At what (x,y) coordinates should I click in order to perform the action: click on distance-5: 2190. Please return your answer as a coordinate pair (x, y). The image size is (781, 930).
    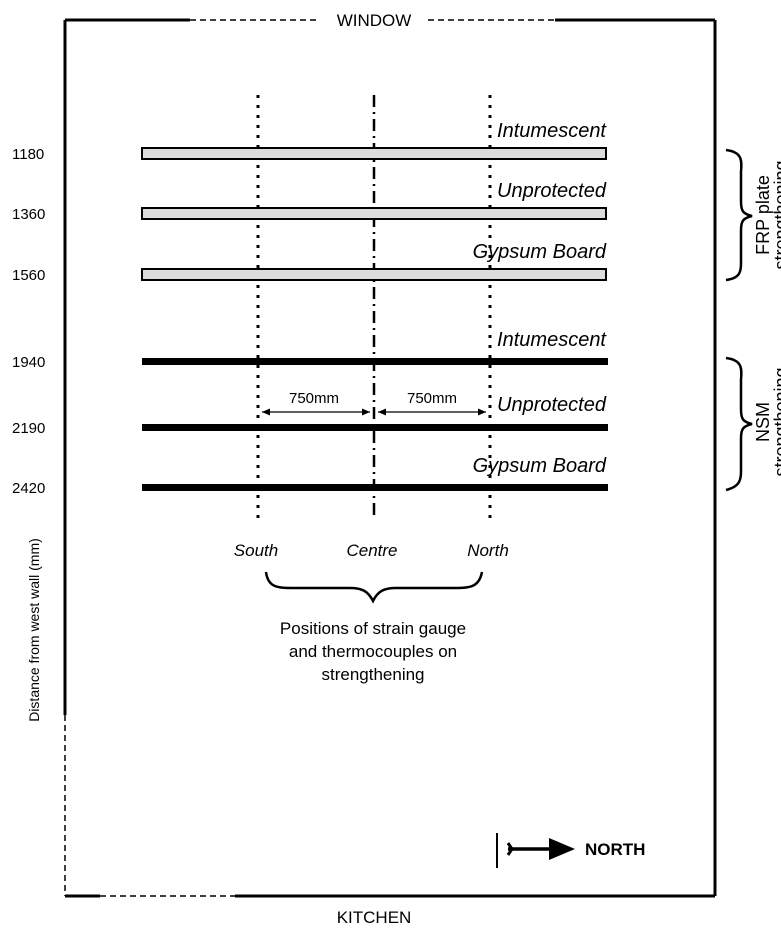
    Looking at the image, I should click on (28, 428).